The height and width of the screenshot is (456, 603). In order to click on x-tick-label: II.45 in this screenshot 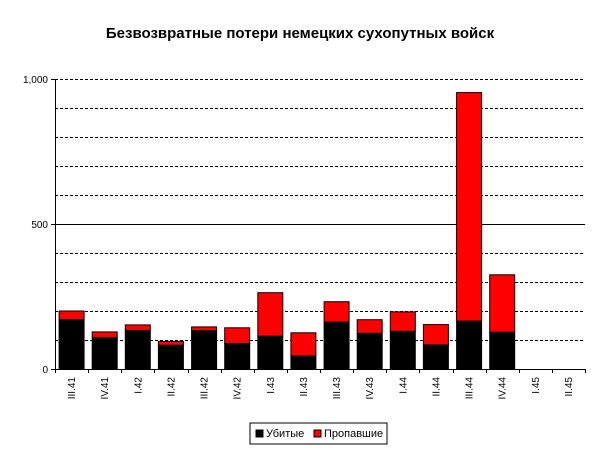, I will do `click(569, 387)`.